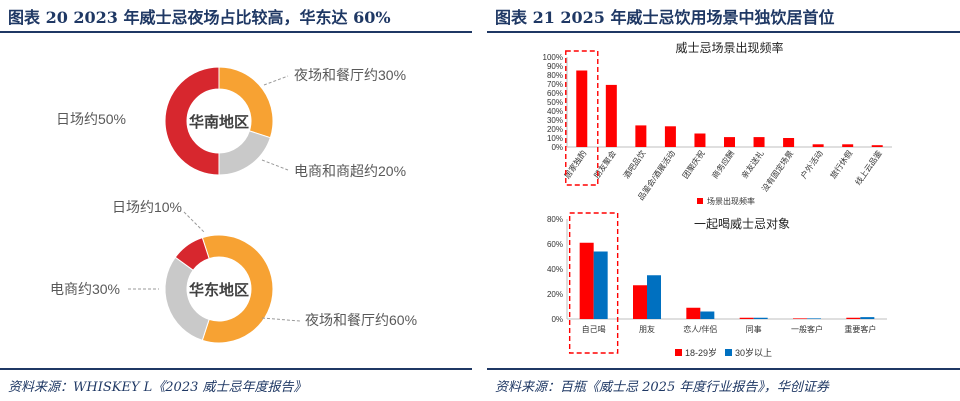 This screenshot has height=401, width=960. I want to click on figure-20-source: 资料来源：WHISKEY L《2023 威士忌年度报告》, so click(157, 387).